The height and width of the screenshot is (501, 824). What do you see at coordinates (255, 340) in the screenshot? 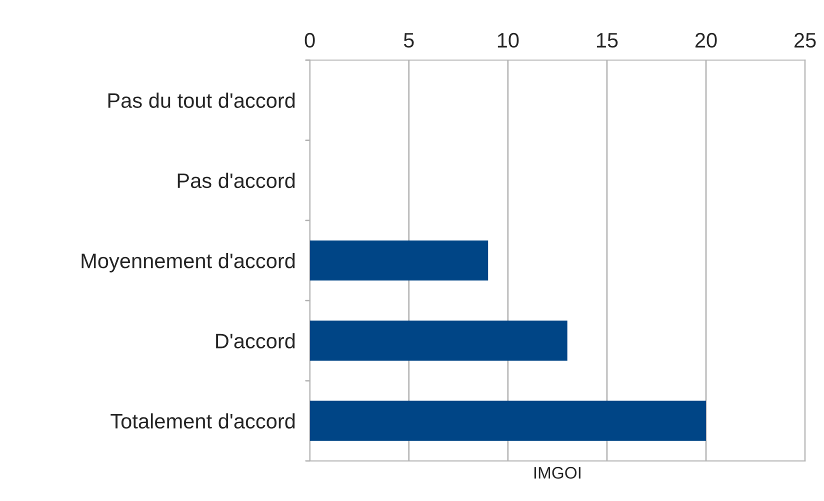
I see `y-tick-label: D'accord` at bounding box center [255, 340].